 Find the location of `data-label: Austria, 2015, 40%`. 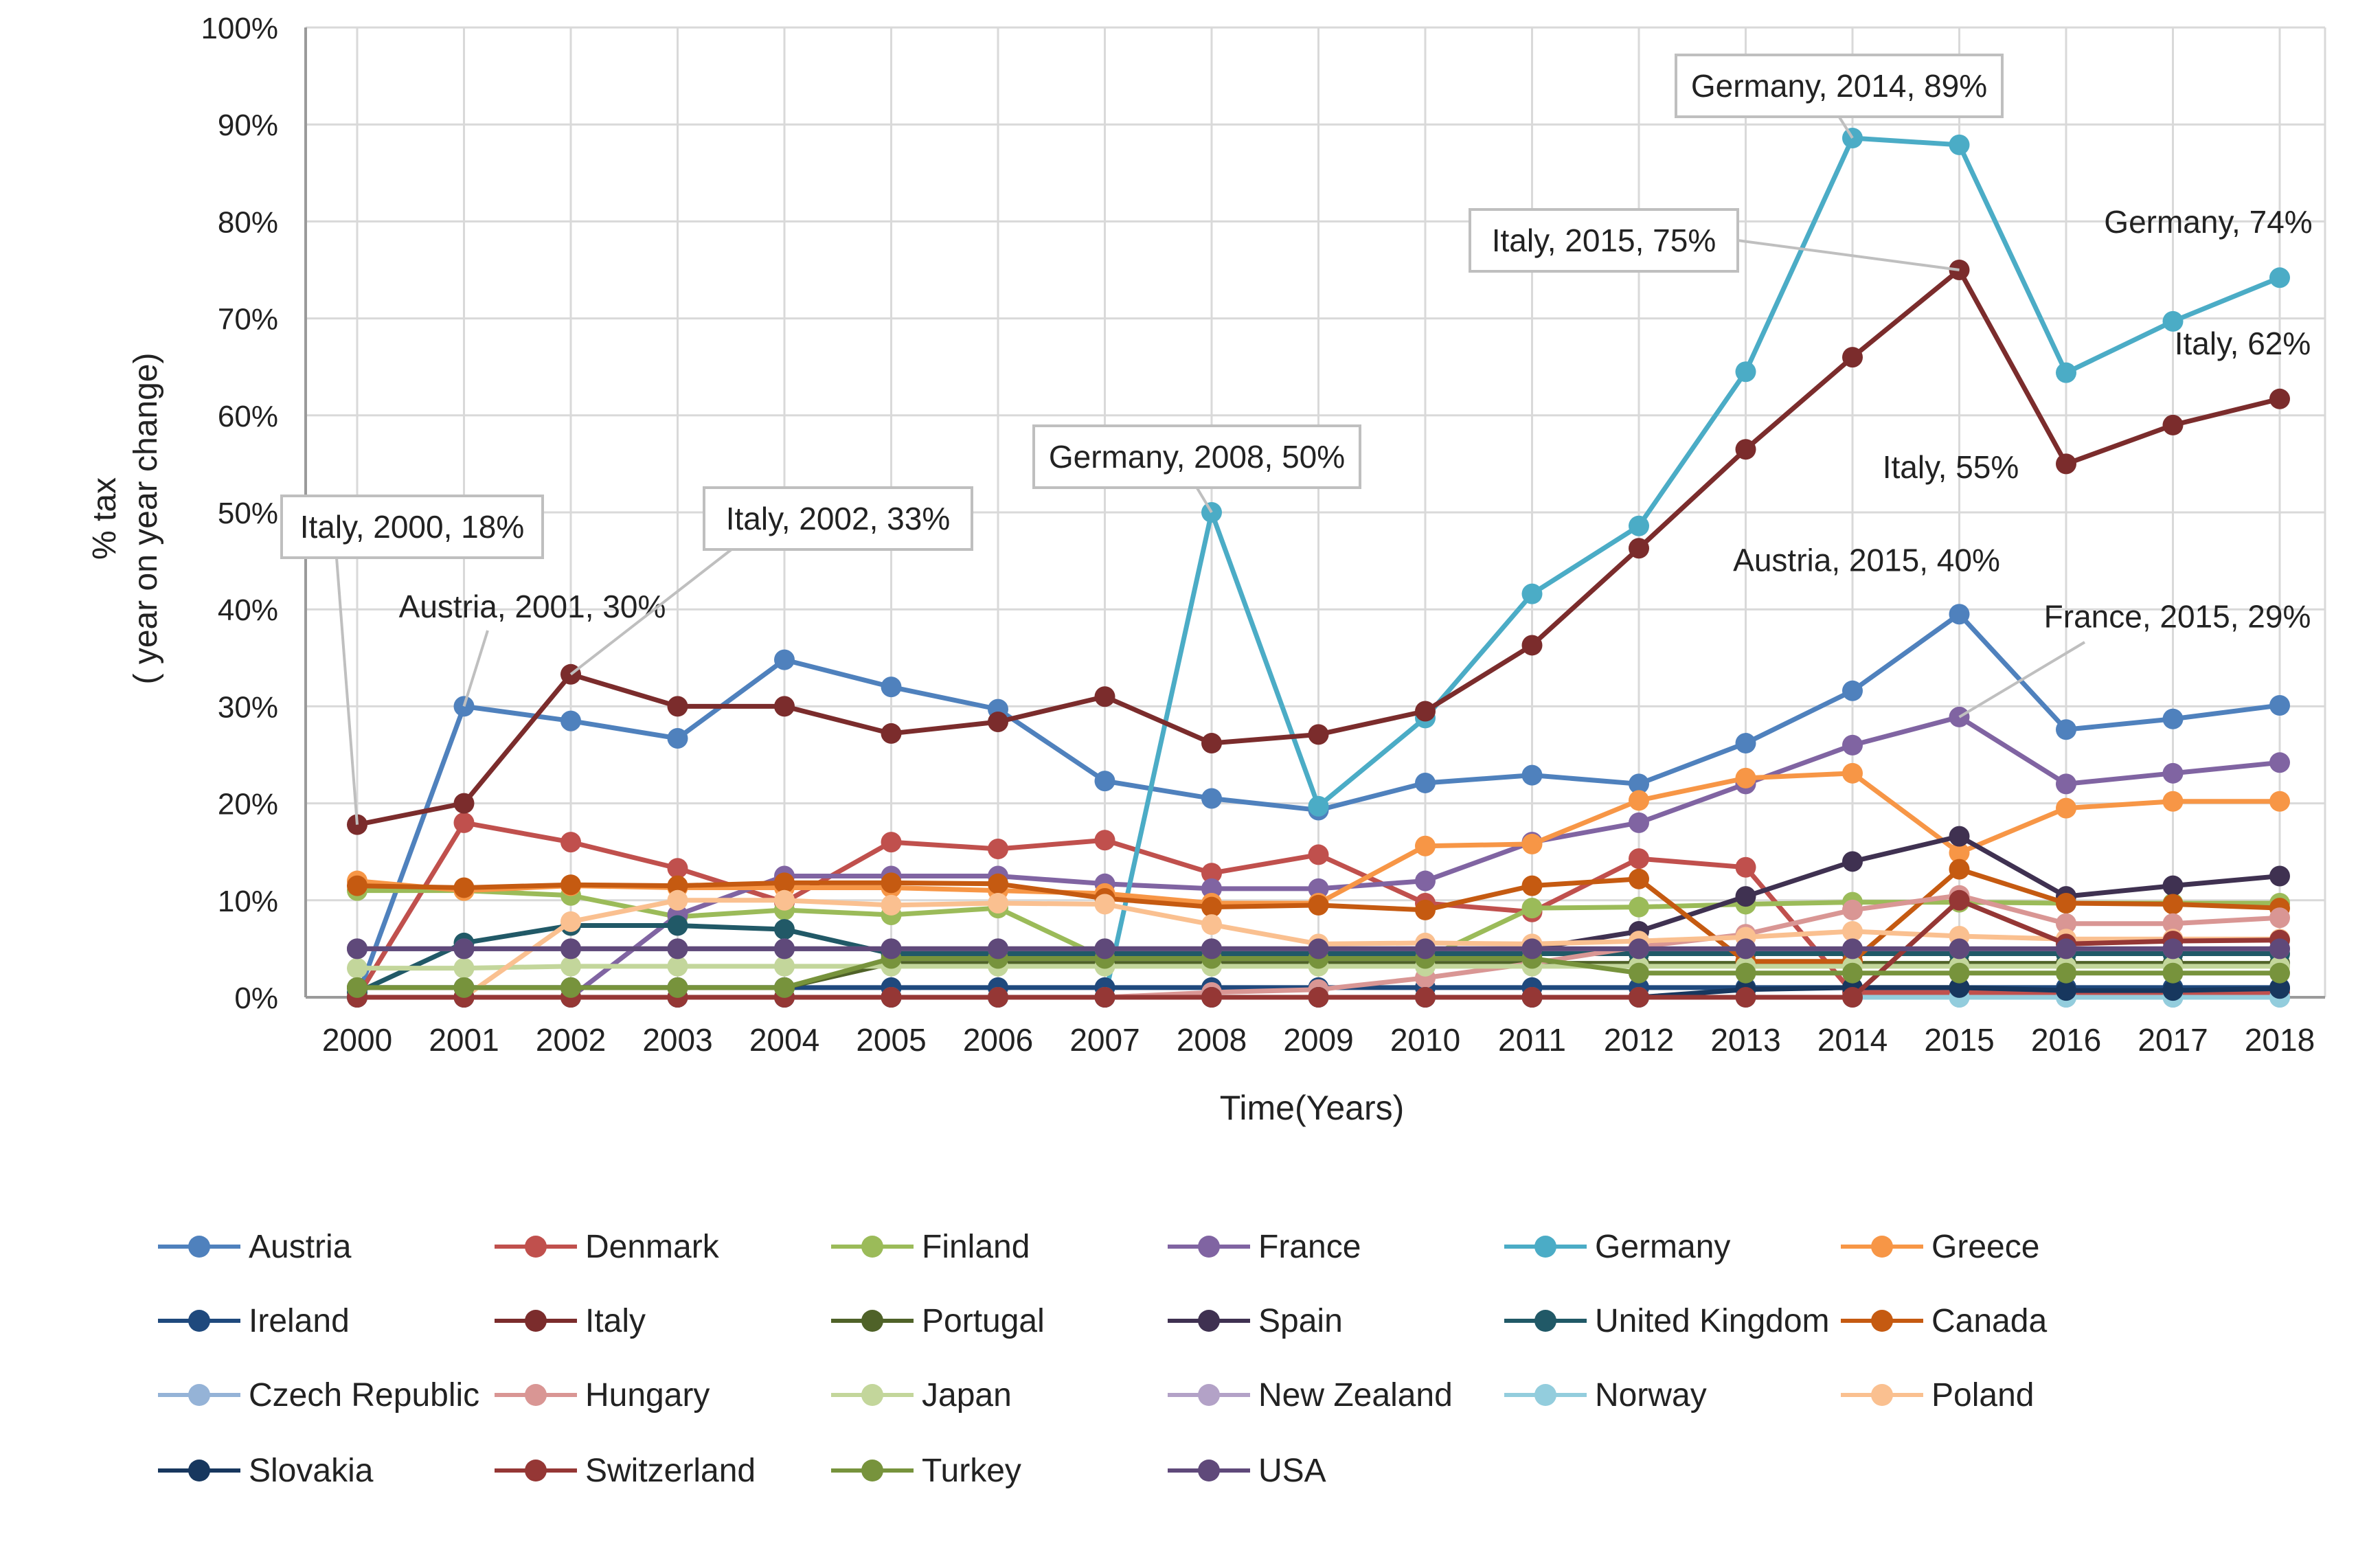

data-label: Austria, 2015, 40% is located at coordinates (1866, 560).